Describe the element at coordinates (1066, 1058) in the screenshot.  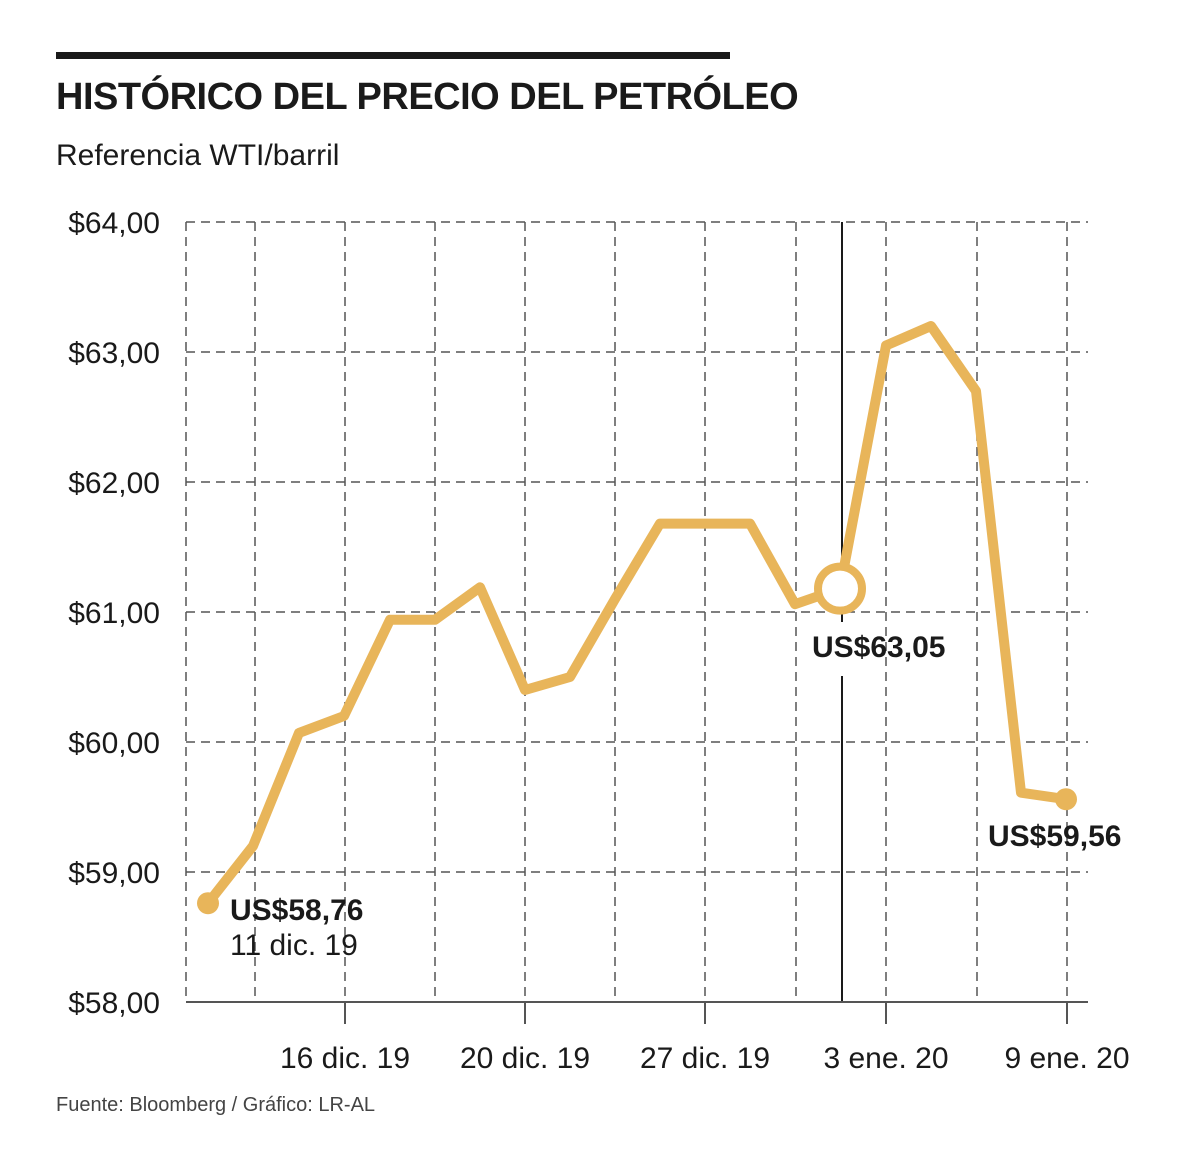
I see `x-tick-label: 9 ene. 20` at that location.